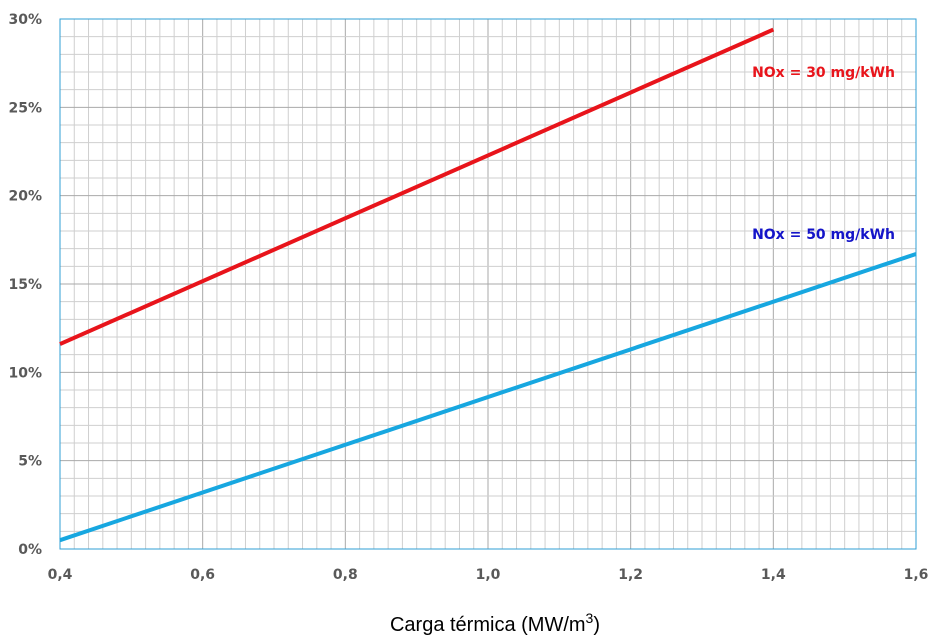 The image size is (934, 639). What do you see at coordinates (495, 623) in the screenshot?
I see `x-axis-label: Carga térmica (MW/m3)` at bounding box center [495, 623].